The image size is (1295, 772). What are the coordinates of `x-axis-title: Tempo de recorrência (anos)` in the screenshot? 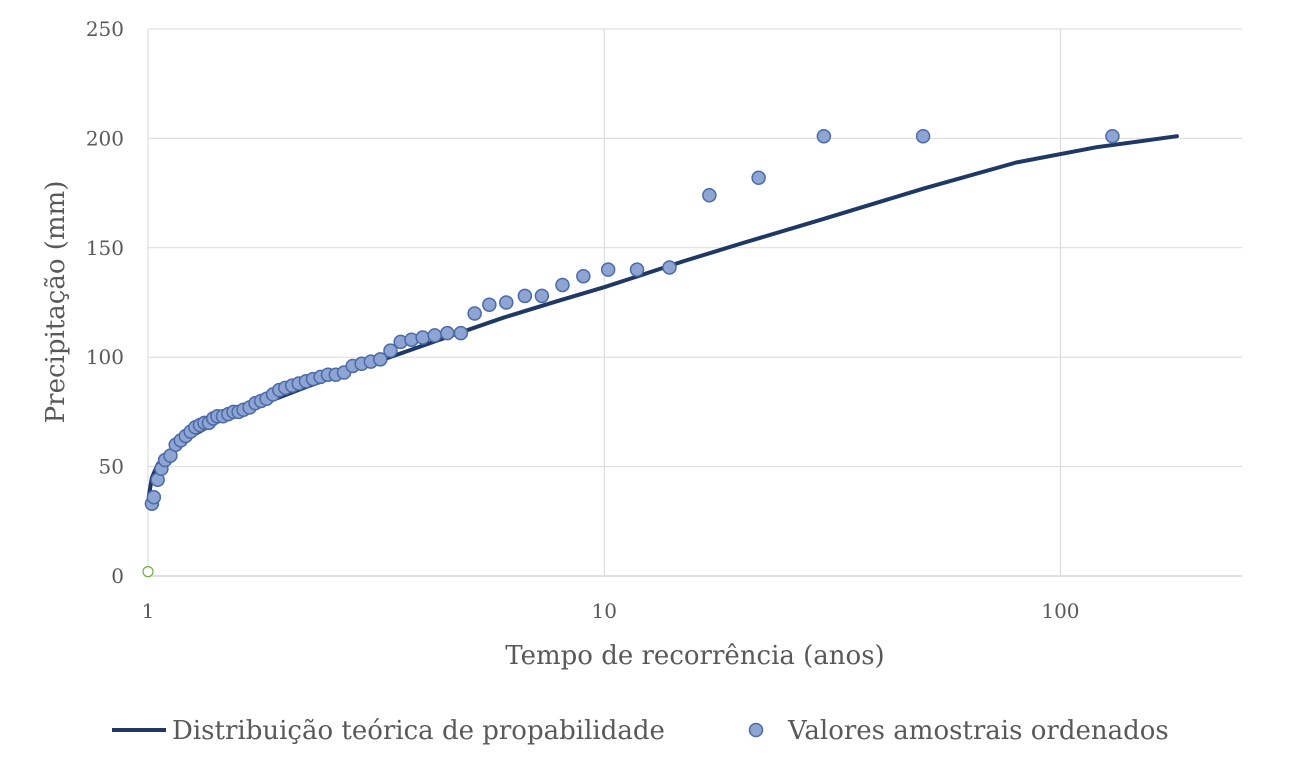 It's located at (694, 656).